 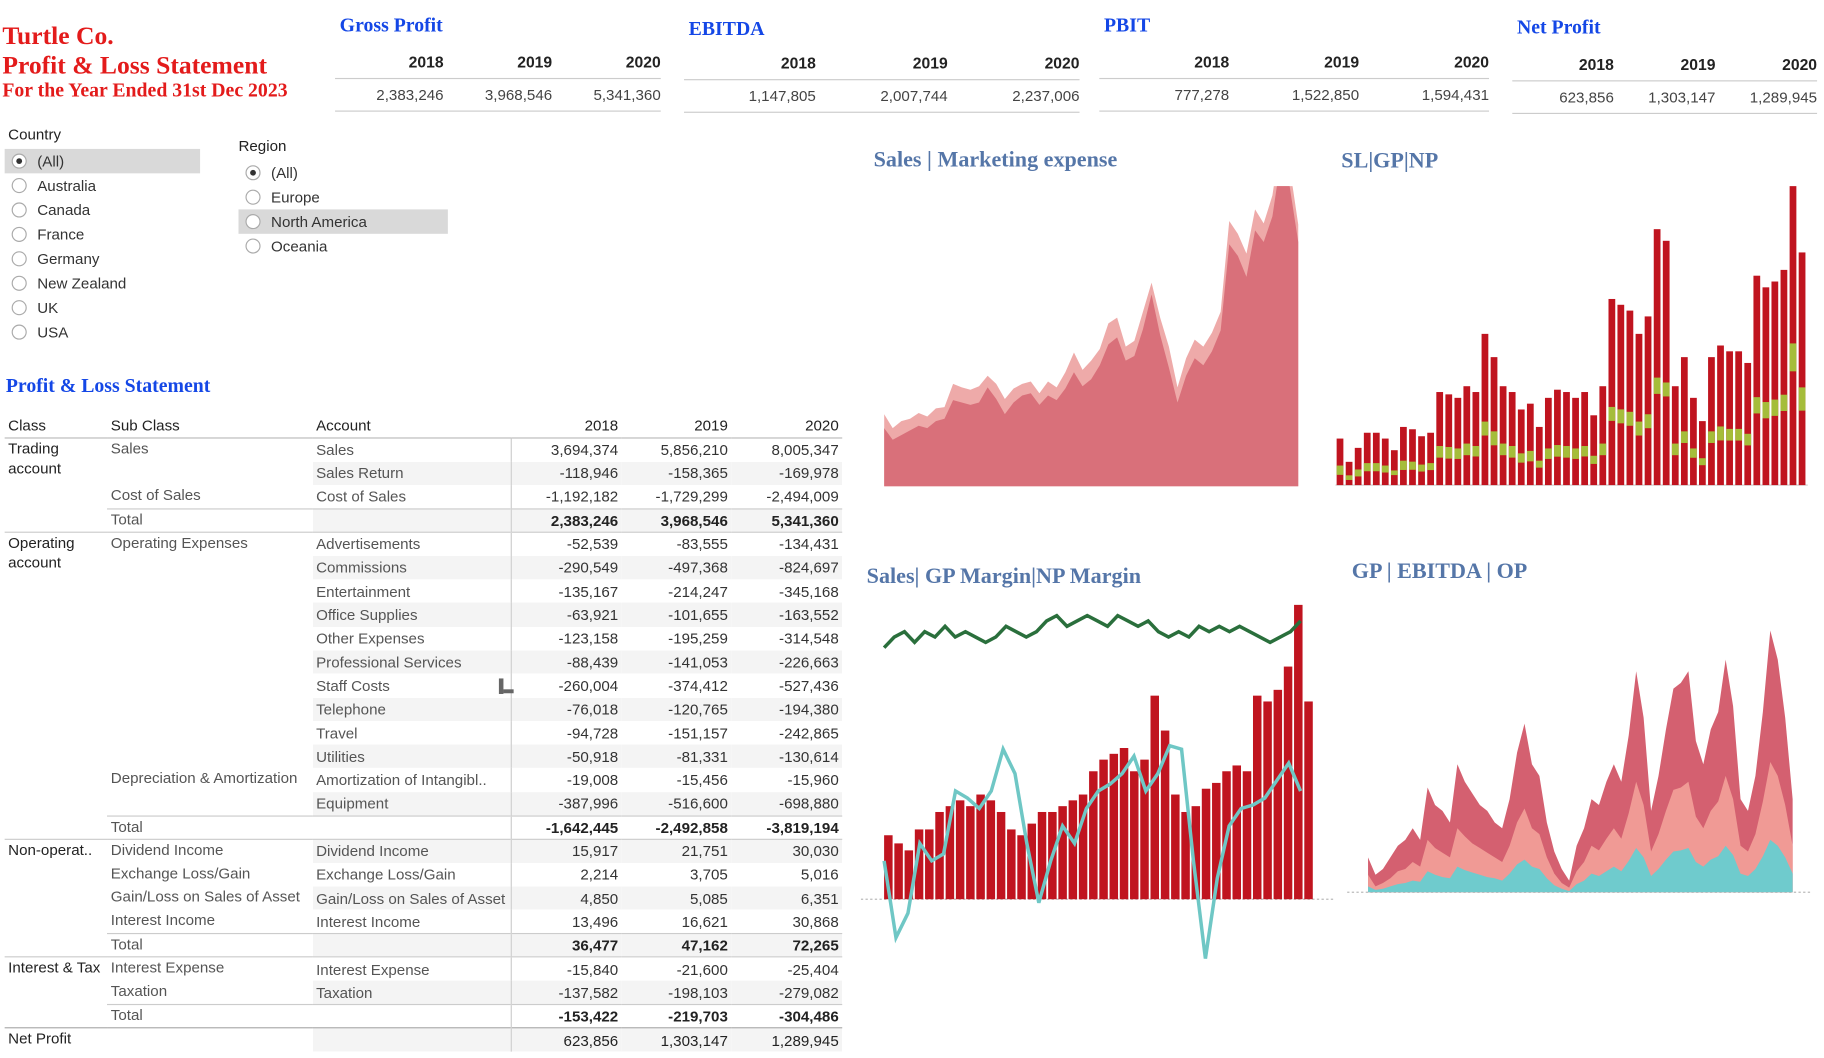 What do you see at coordinates (342, 246) in the screenshot?
I see `filter-option: Oceania` at bounding box center [342, 246].